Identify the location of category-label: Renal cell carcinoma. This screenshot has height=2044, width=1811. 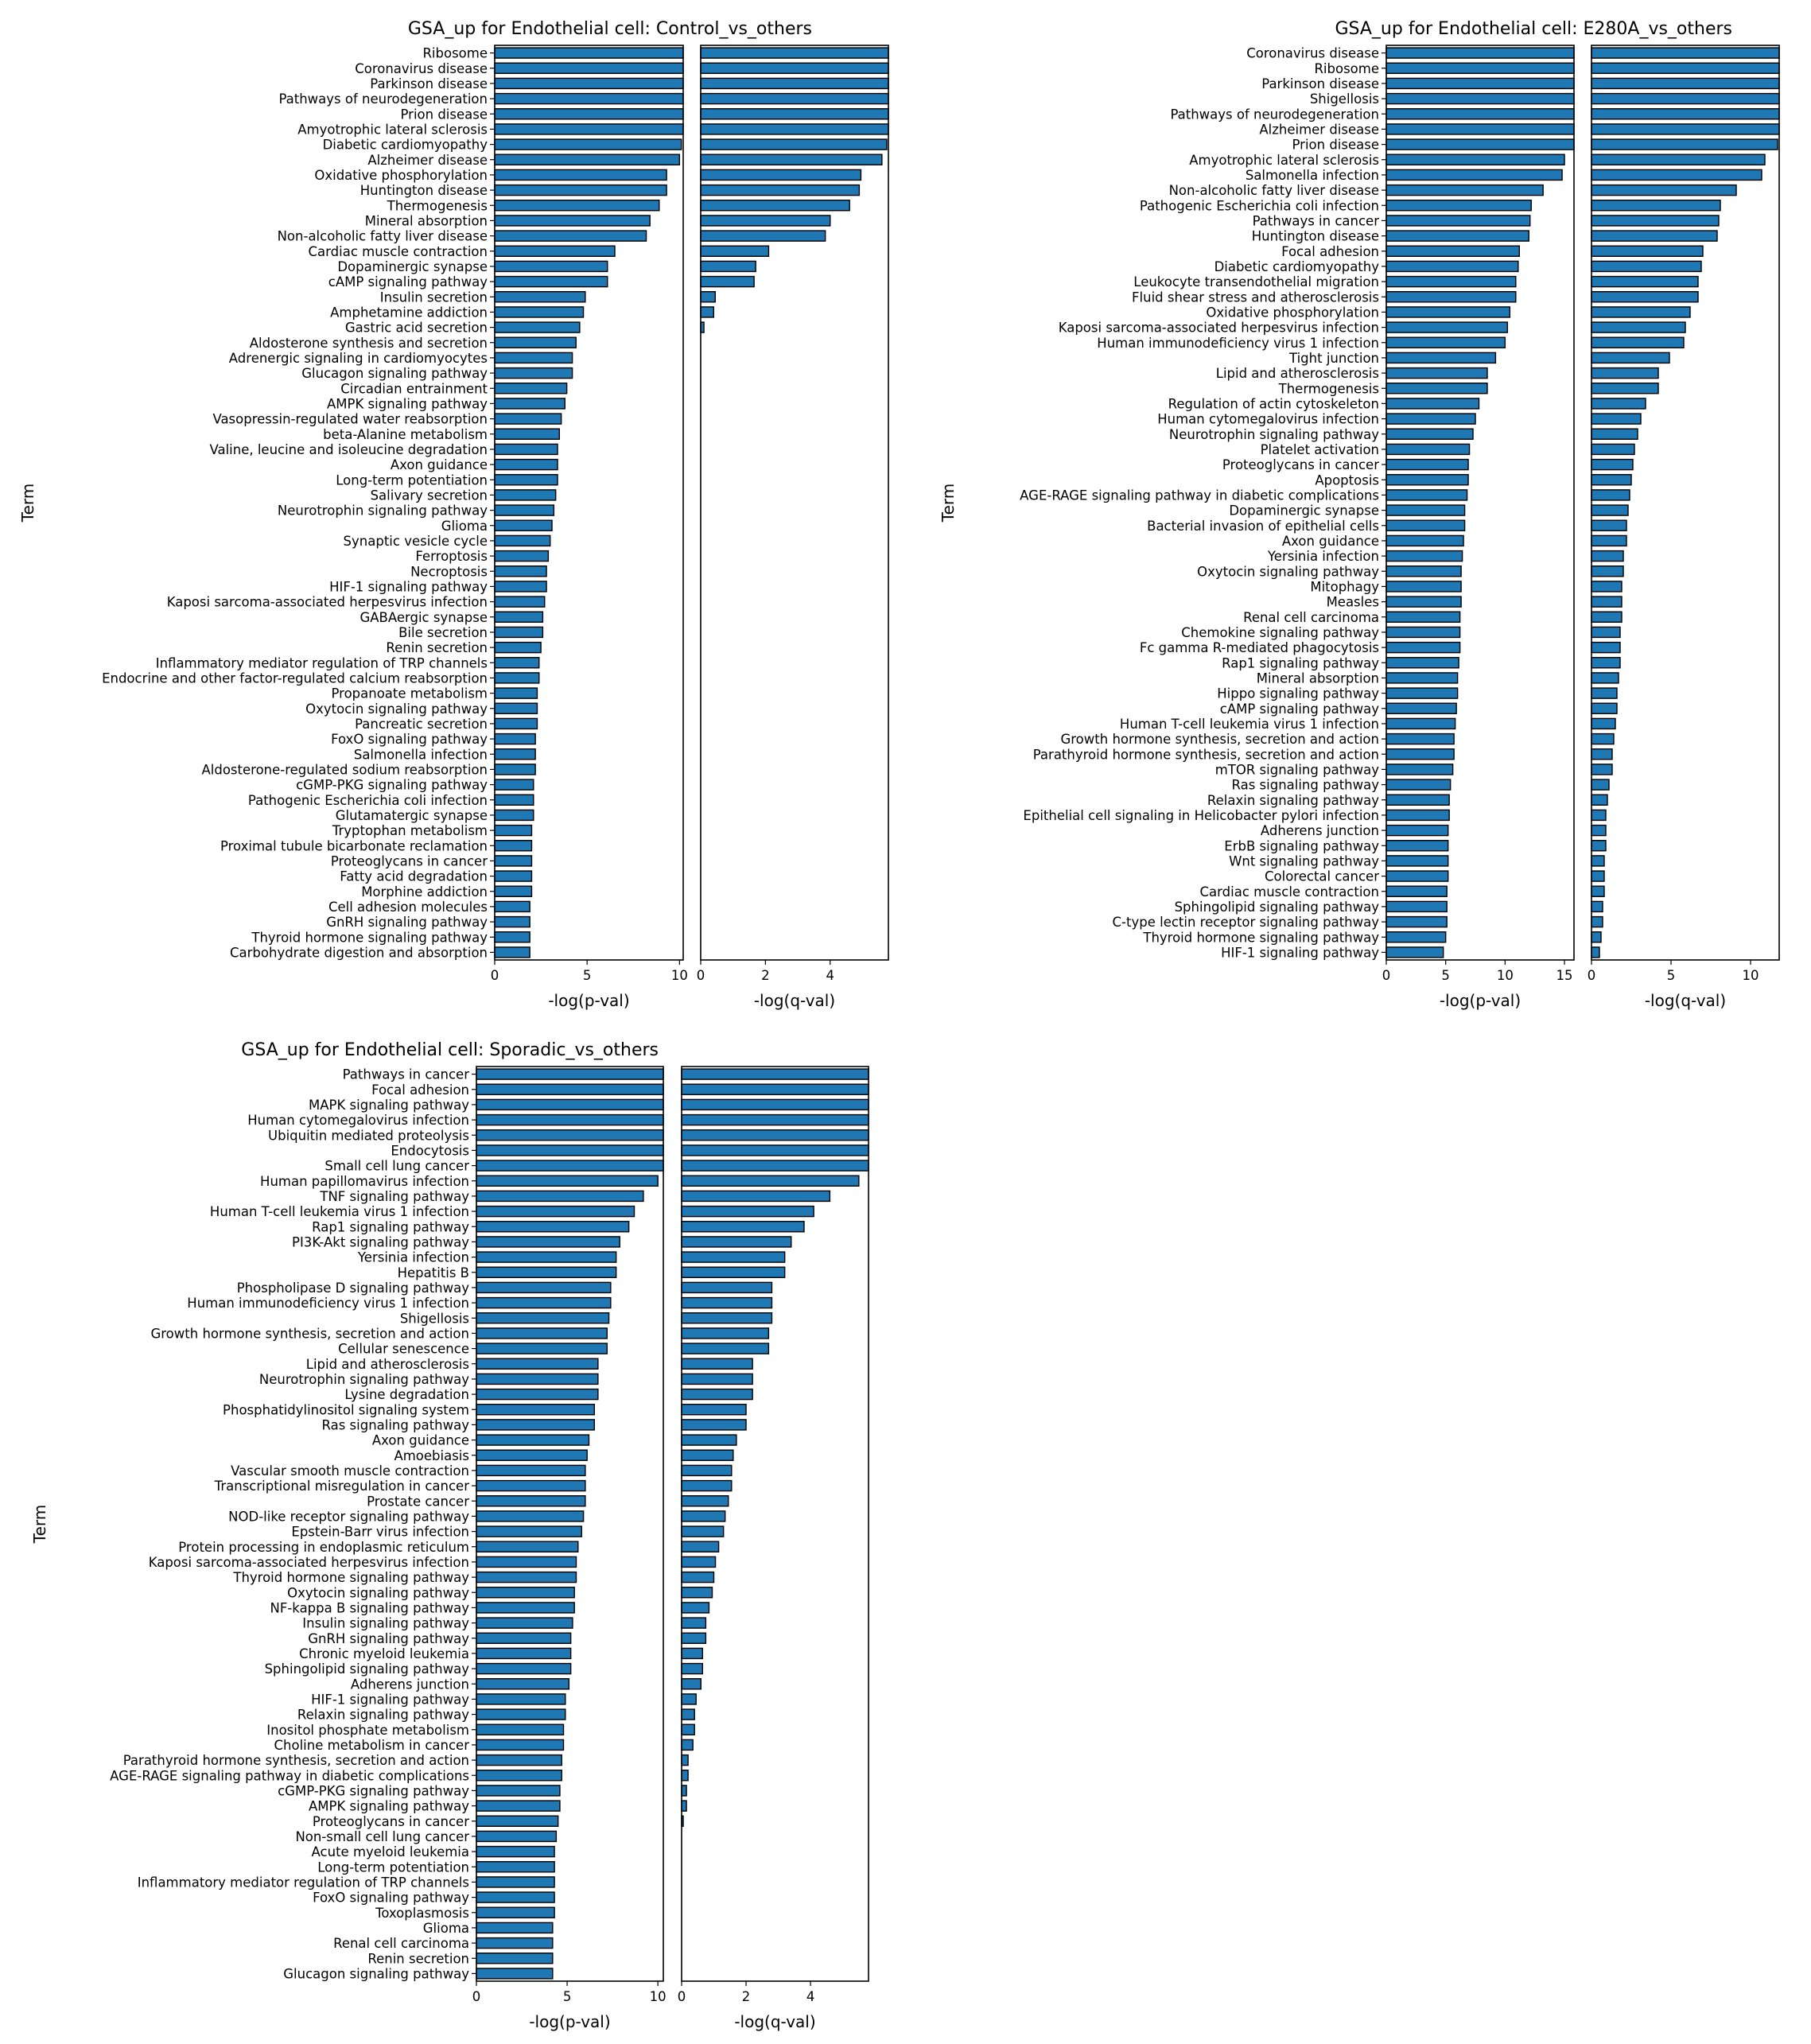
(401, 1943).